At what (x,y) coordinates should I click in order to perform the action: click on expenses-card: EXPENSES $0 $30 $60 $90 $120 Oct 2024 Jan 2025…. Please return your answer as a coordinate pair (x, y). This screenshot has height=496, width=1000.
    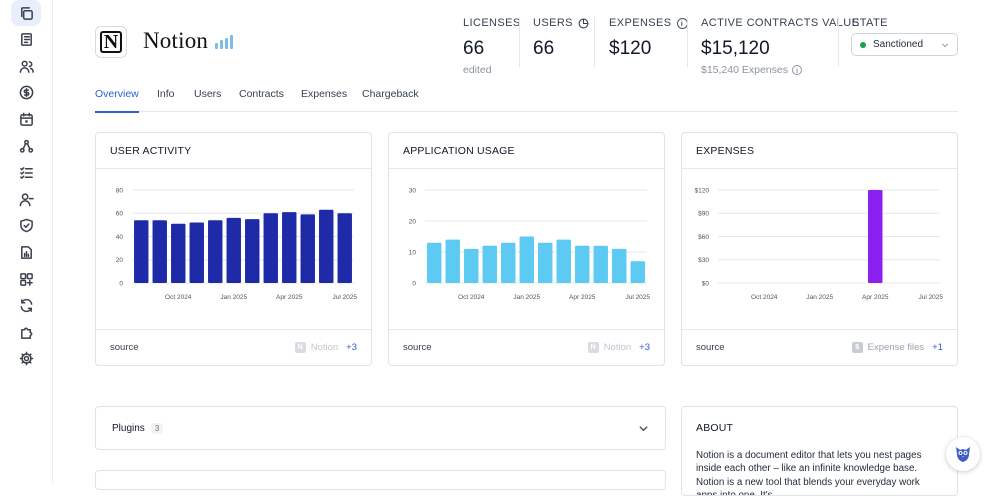
    Looking at the image, I should click on (819, 249).